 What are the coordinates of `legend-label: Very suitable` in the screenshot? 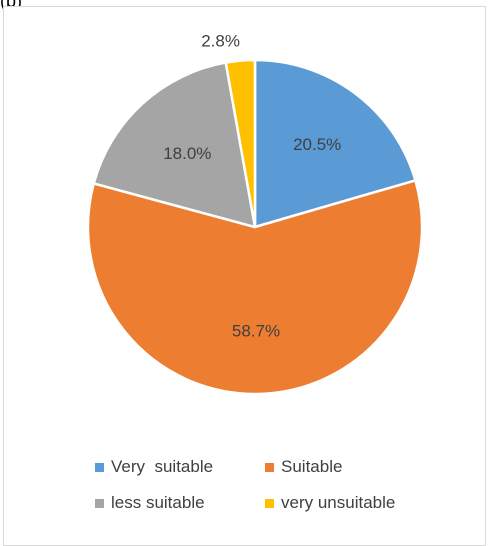 It's located at (162, 466).